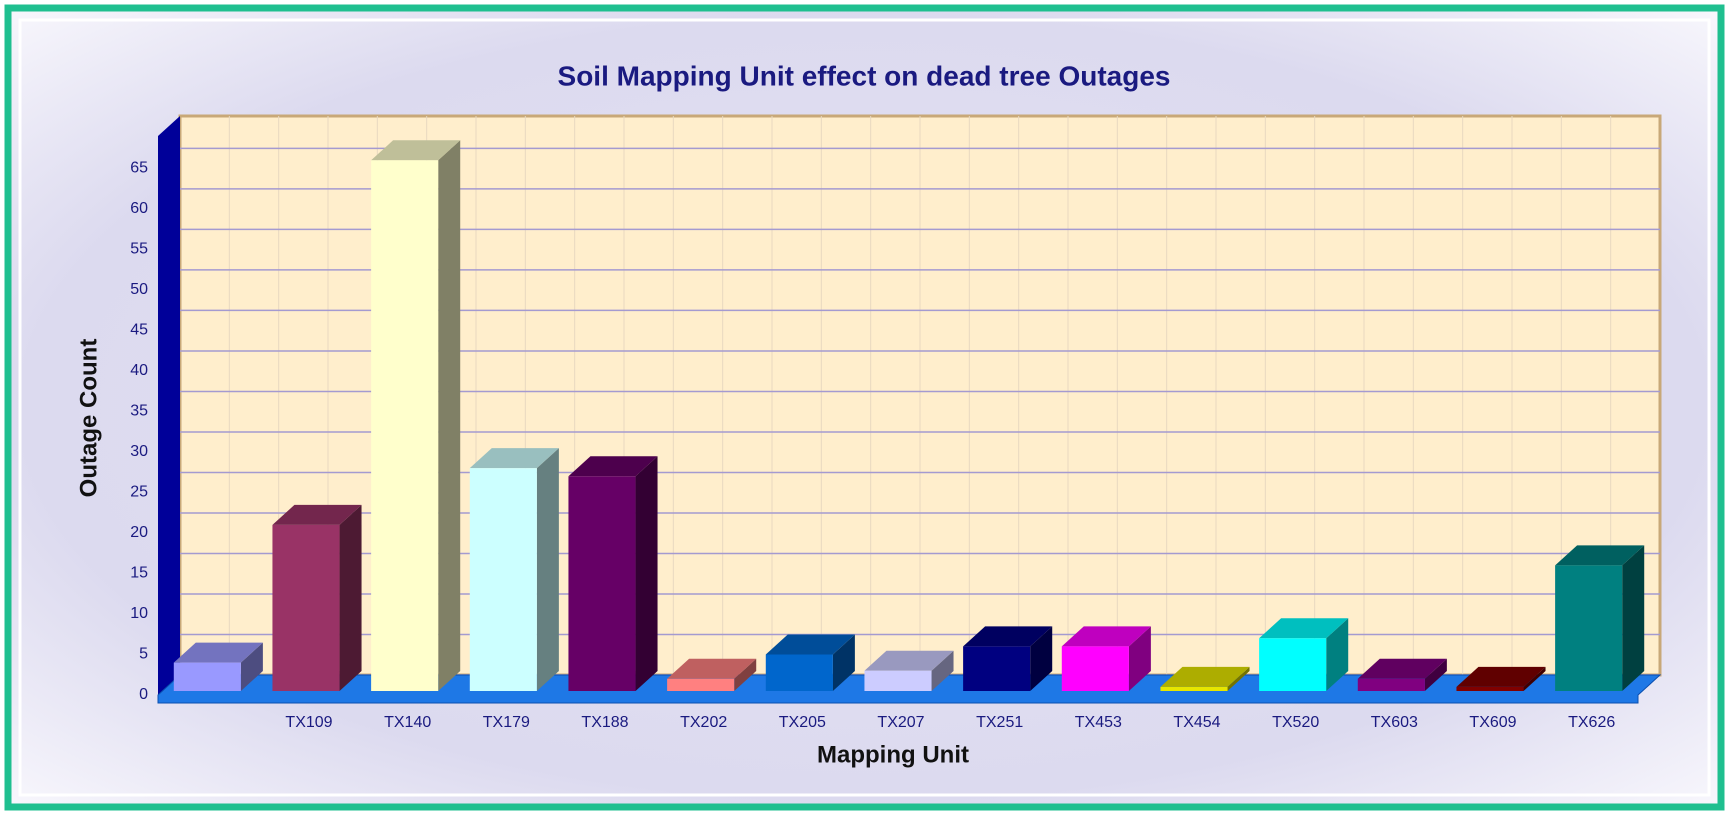 Image resolution: width=1729 pixels, height=815 pixels. What do you see at coordinates (802, 722) in the screenshot?
I see `x-tick-label: TX205` at bounding box center [802, 722].